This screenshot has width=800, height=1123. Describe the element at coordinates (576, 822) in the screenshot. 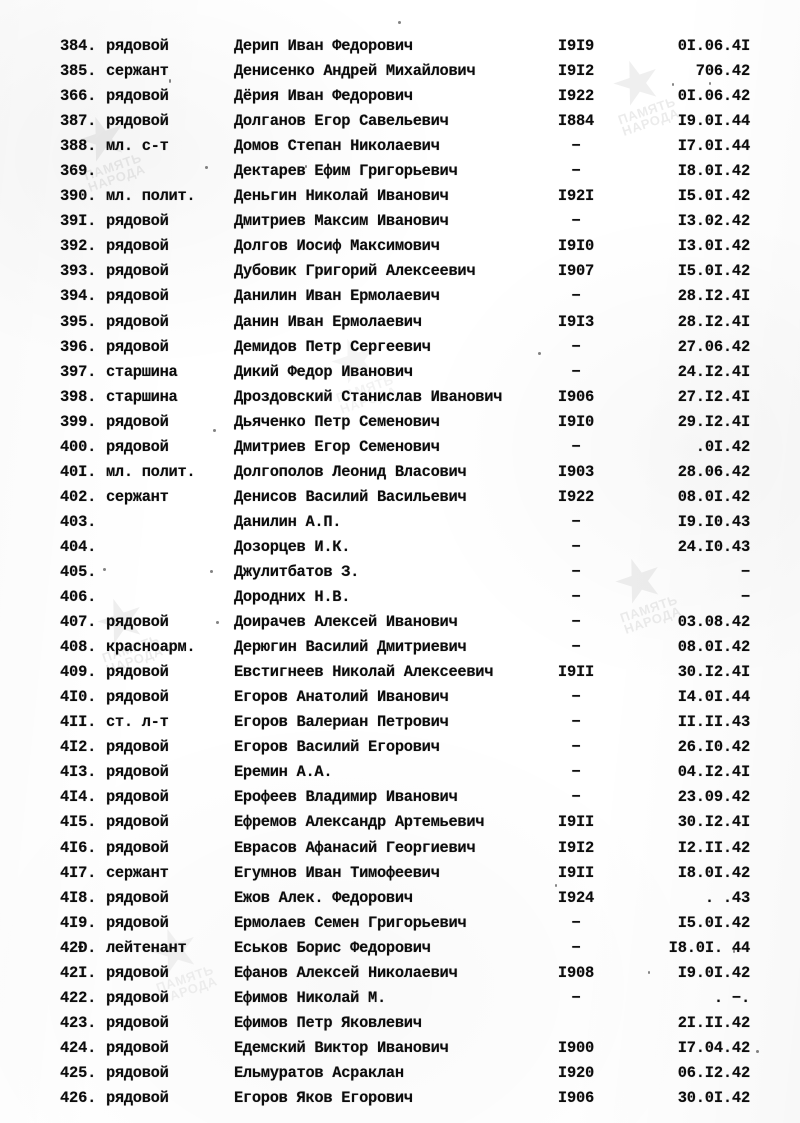

I see `cell-year: I9II` at that location.